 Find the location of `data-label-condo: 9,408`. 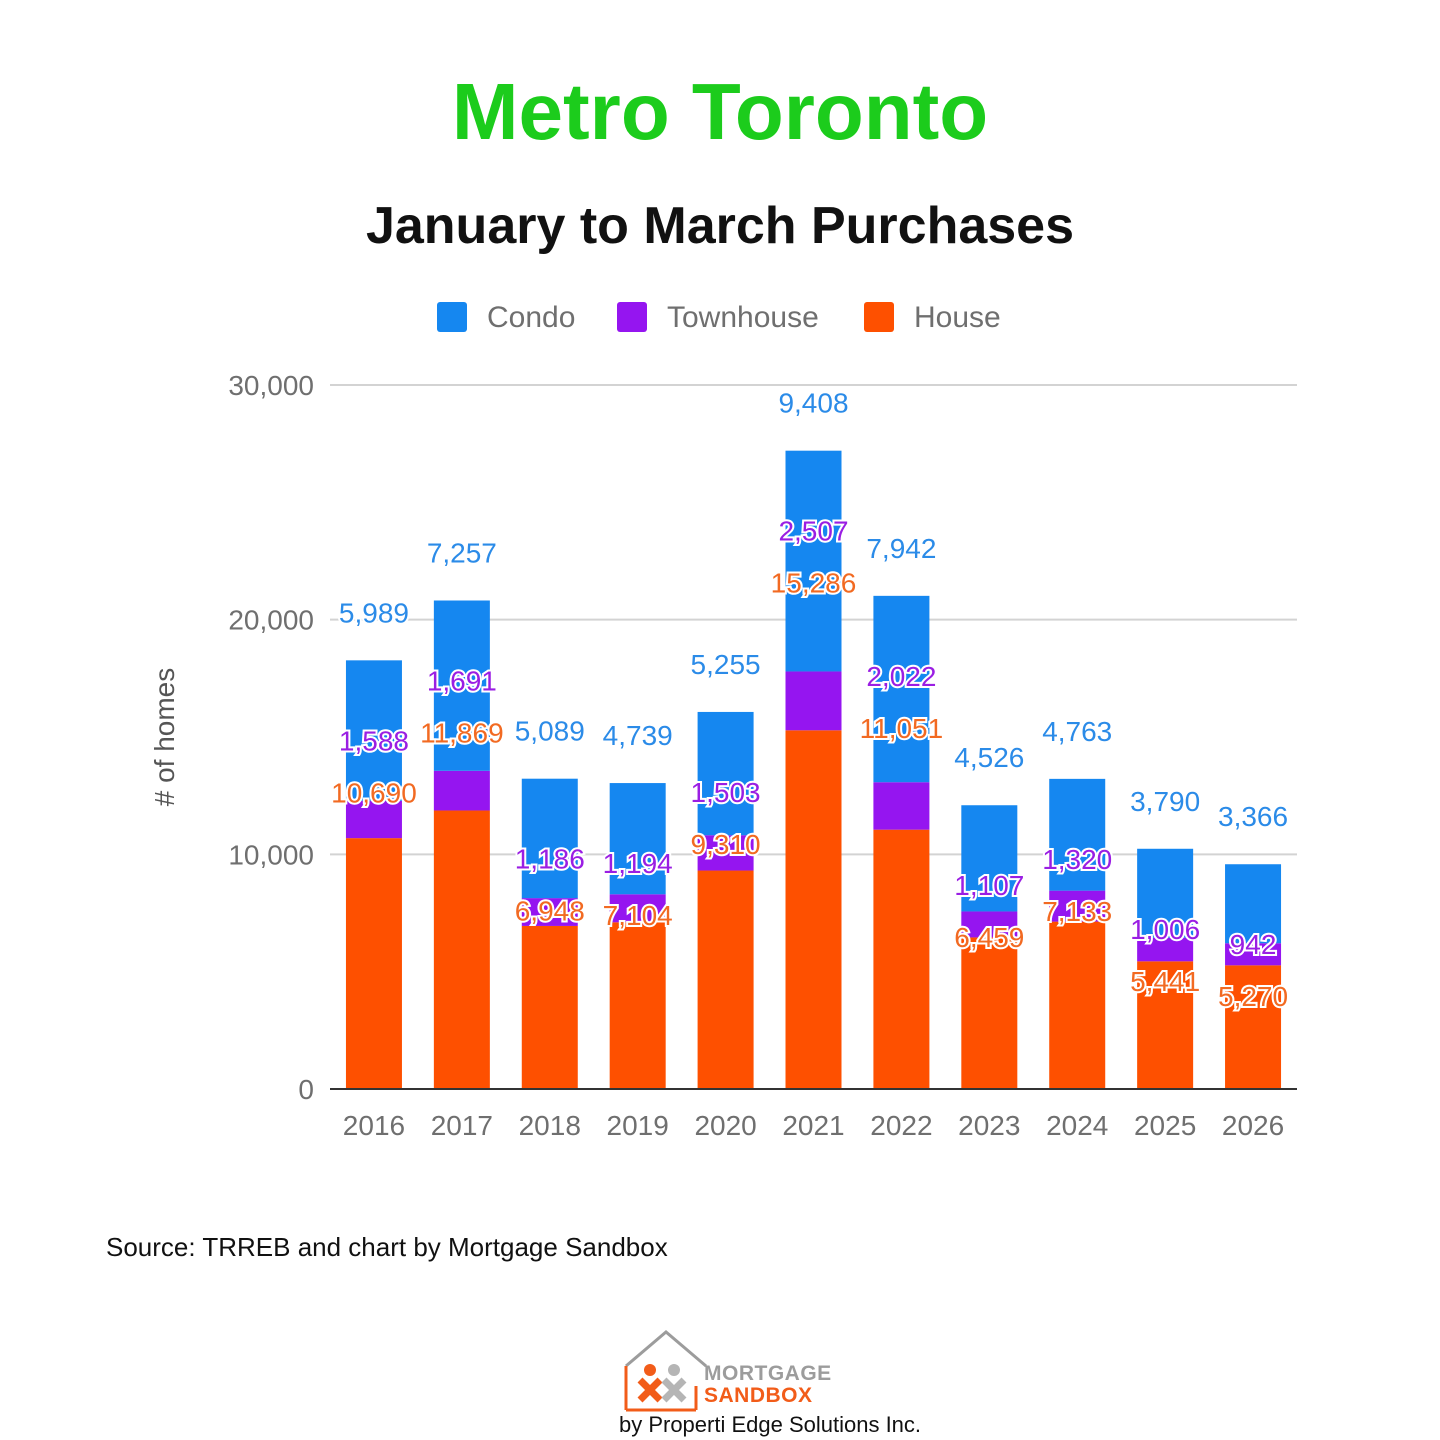

data-label-condo: 9,408 is located at coordinates (813, 403).